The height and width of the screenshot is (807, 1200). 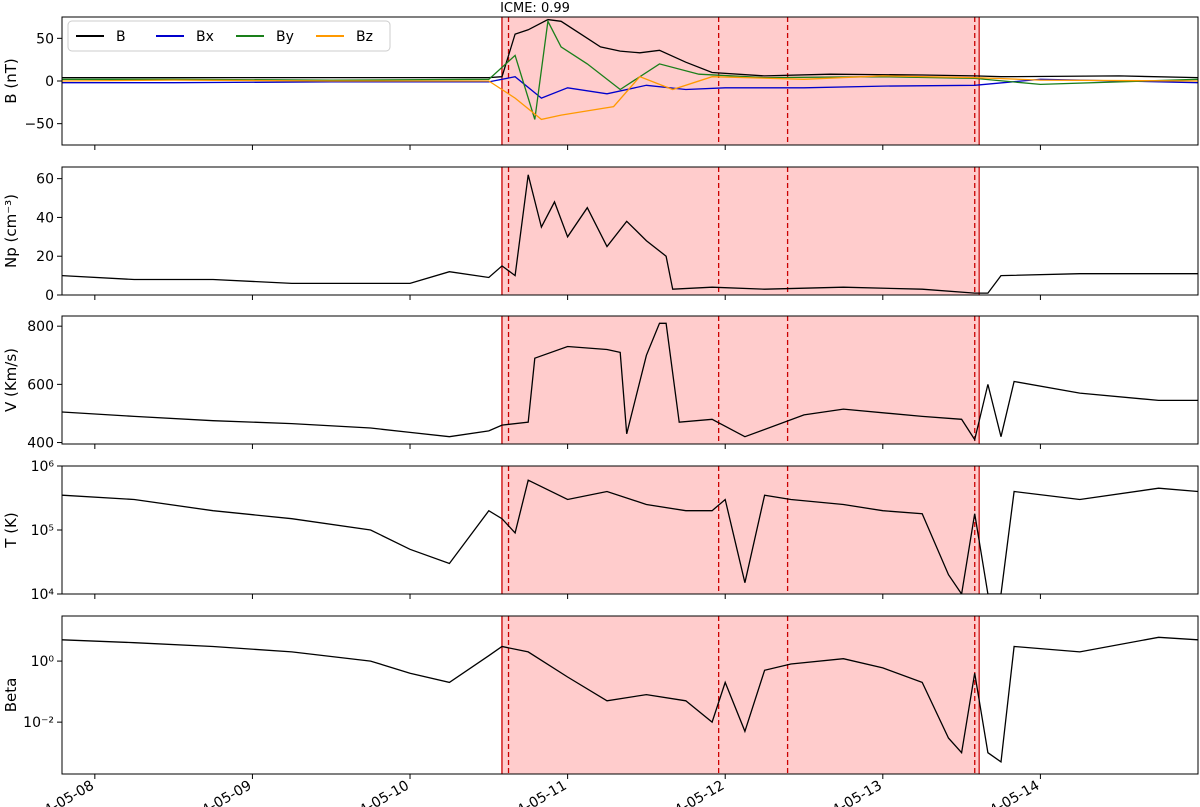 I want to click on y-tick-label: 800, so click(x=40, y=327).